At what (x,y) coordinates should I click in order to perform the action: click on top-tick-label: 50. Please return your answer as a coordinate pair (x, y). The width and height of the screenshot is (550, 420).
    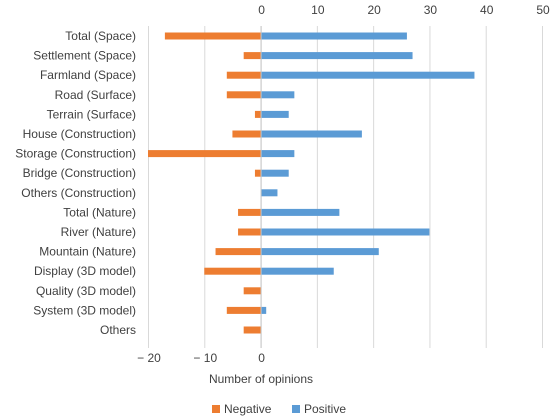
    Looking at the image, I should click on (543, 10).